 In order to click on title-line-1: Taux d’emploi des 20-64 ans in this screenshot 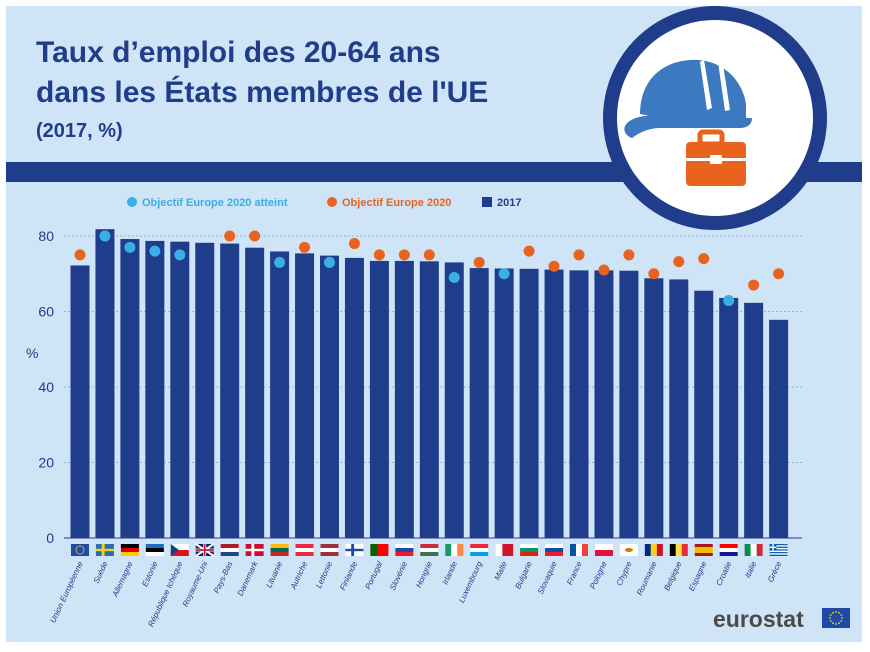, I will do `click(238, 52)`.